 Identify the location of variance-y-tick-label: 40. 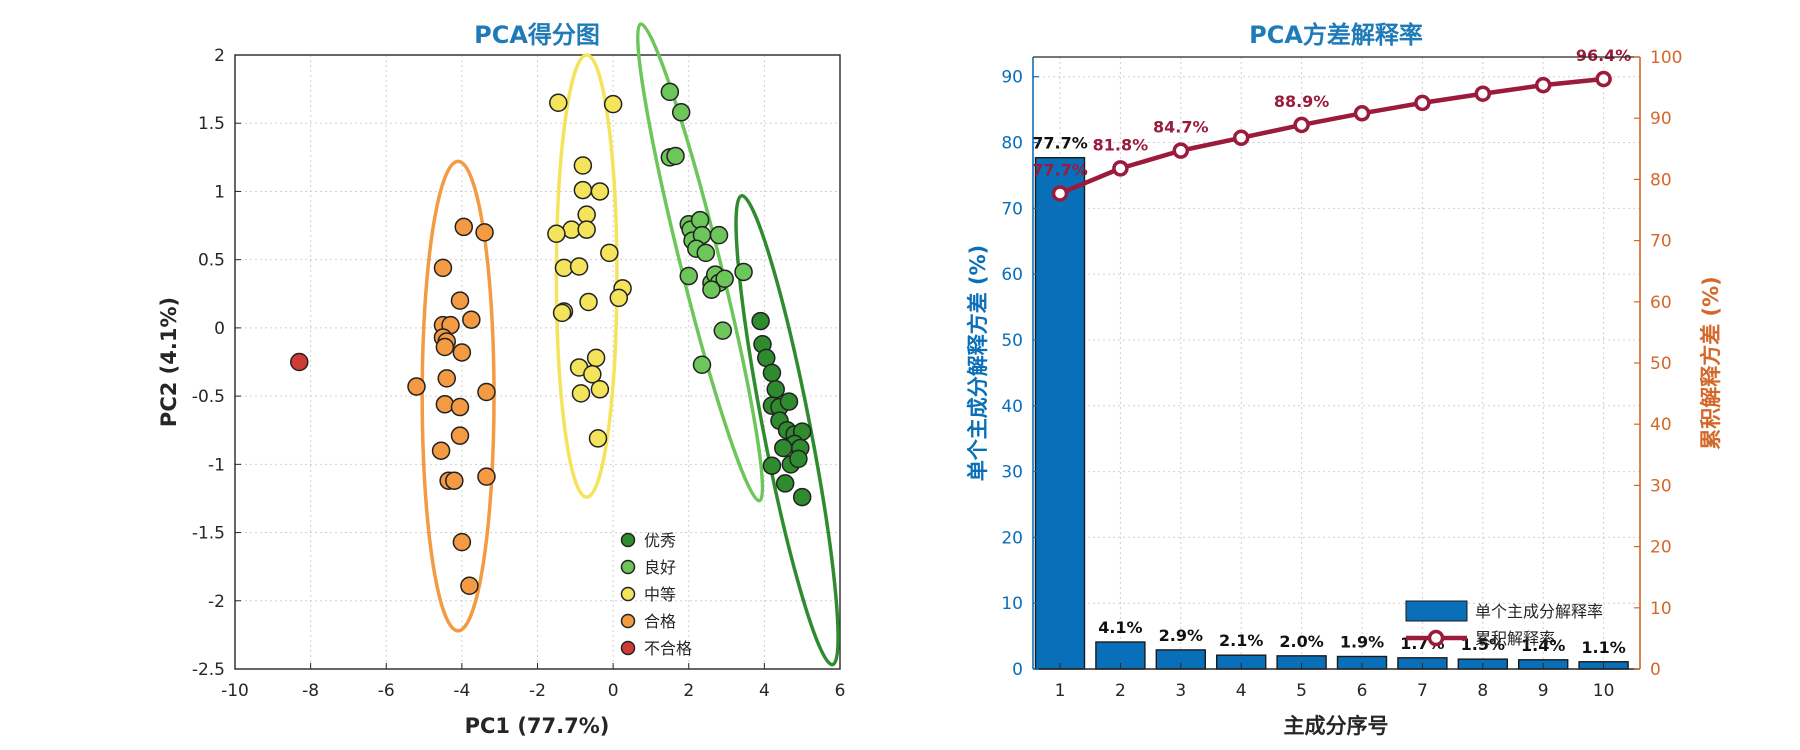
(1012, 407).